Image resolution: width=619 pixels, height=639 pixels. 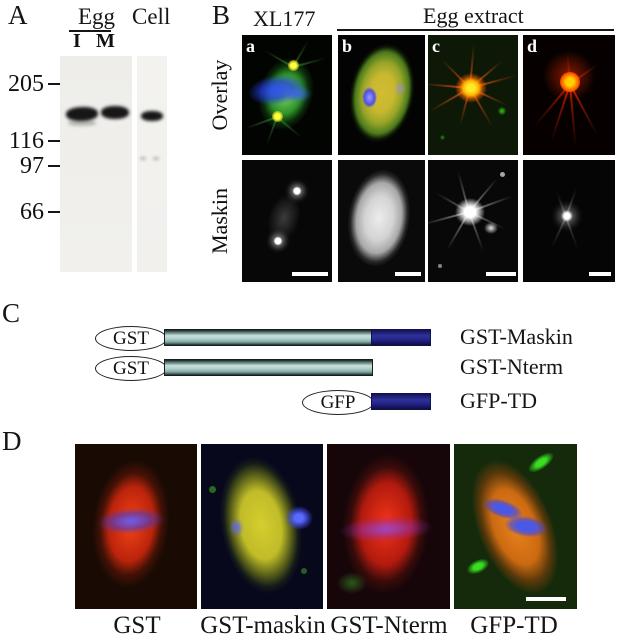 I want to click on row-label-overlay: Overlay, so click(x=219, y=95).